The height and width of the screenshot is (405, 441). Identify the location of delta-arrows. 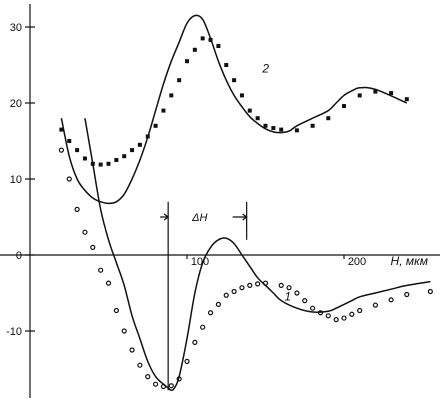
(204, 217).